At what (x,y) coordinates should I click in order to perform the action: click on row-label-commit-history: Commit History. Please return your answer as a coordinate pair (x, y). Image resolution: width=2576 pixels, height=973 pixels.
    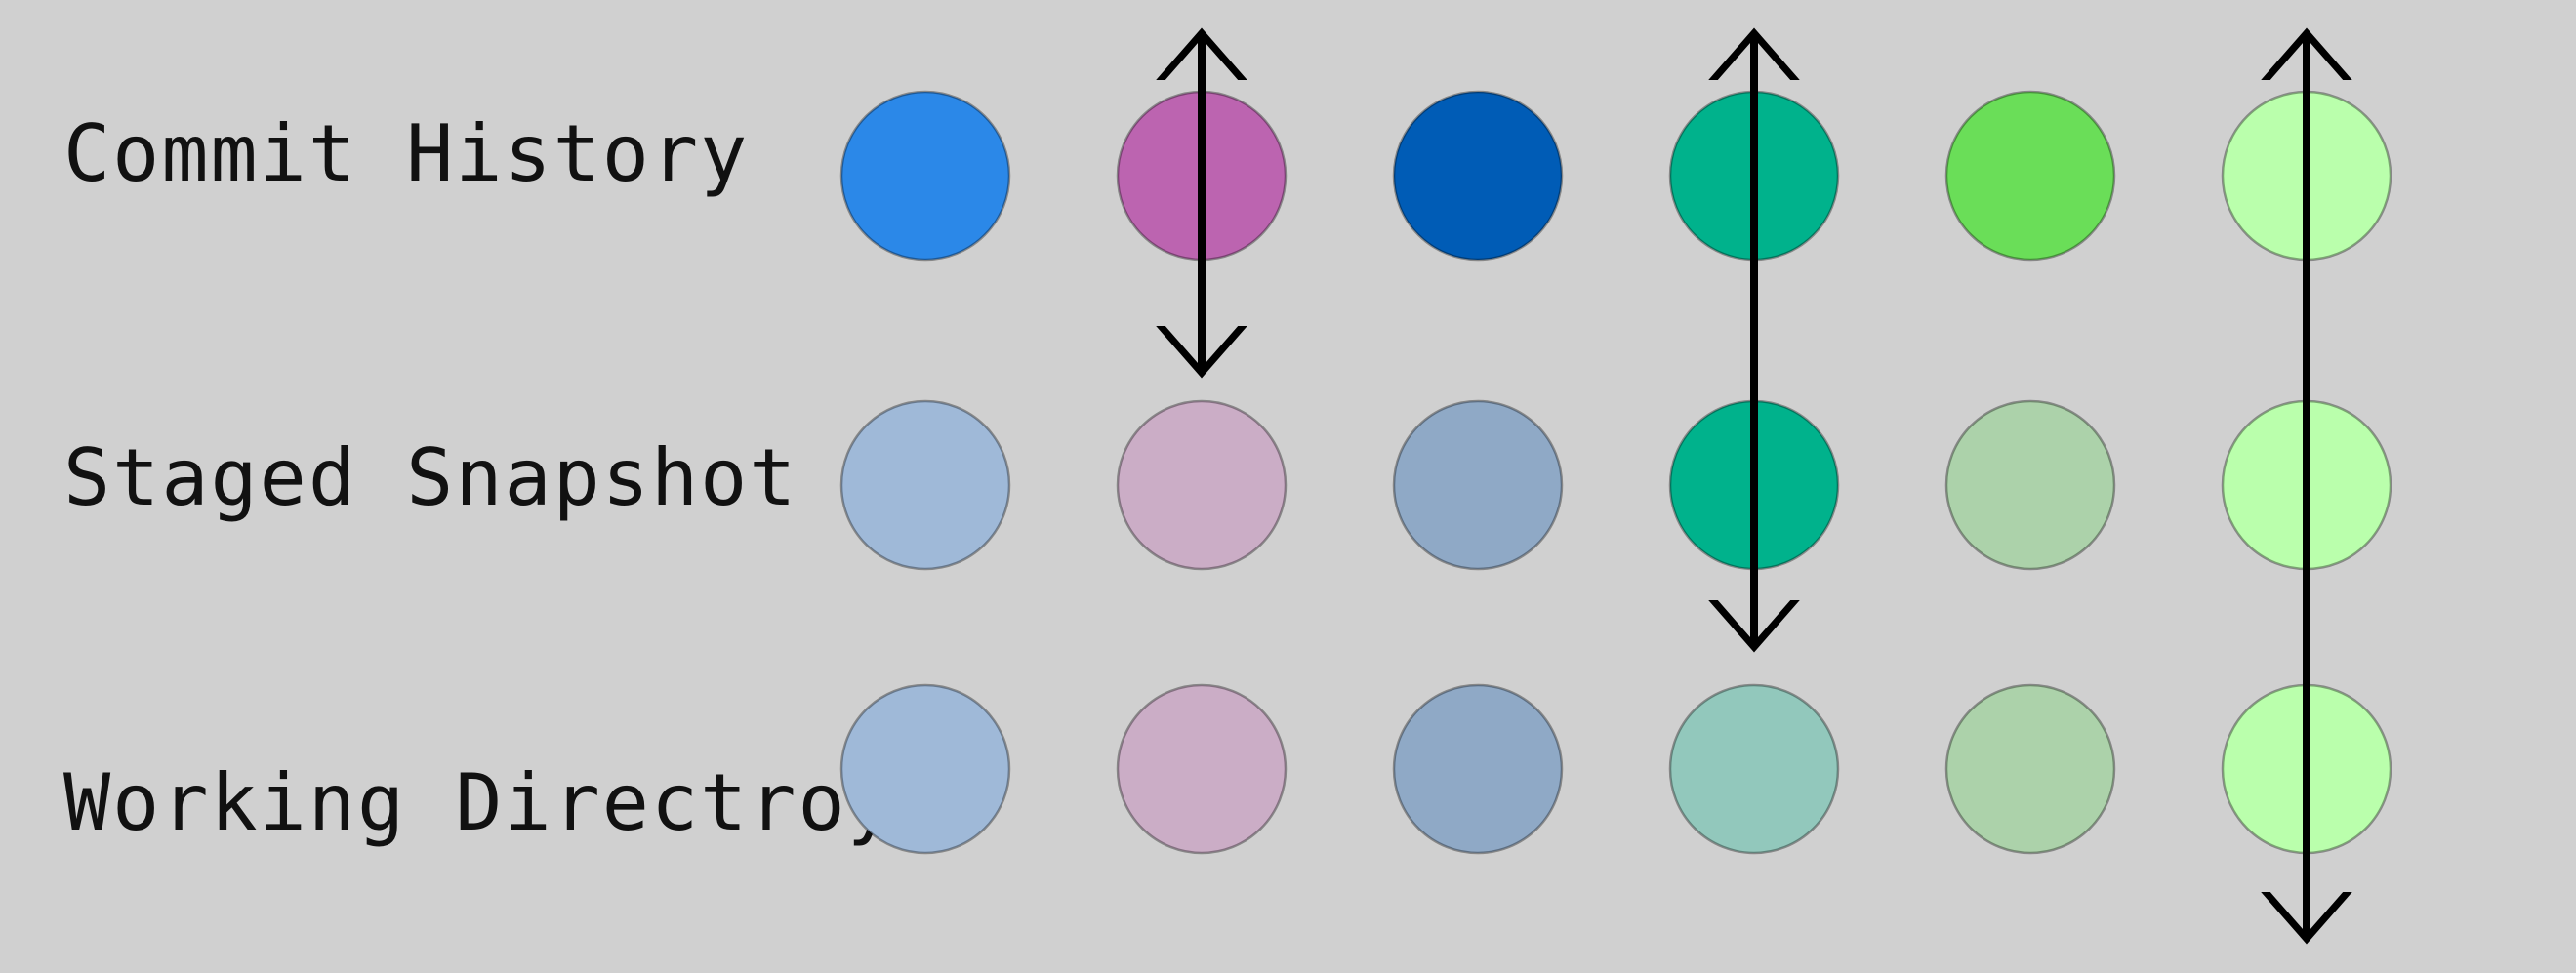
    Looking at the image, I should click on (406, 153).